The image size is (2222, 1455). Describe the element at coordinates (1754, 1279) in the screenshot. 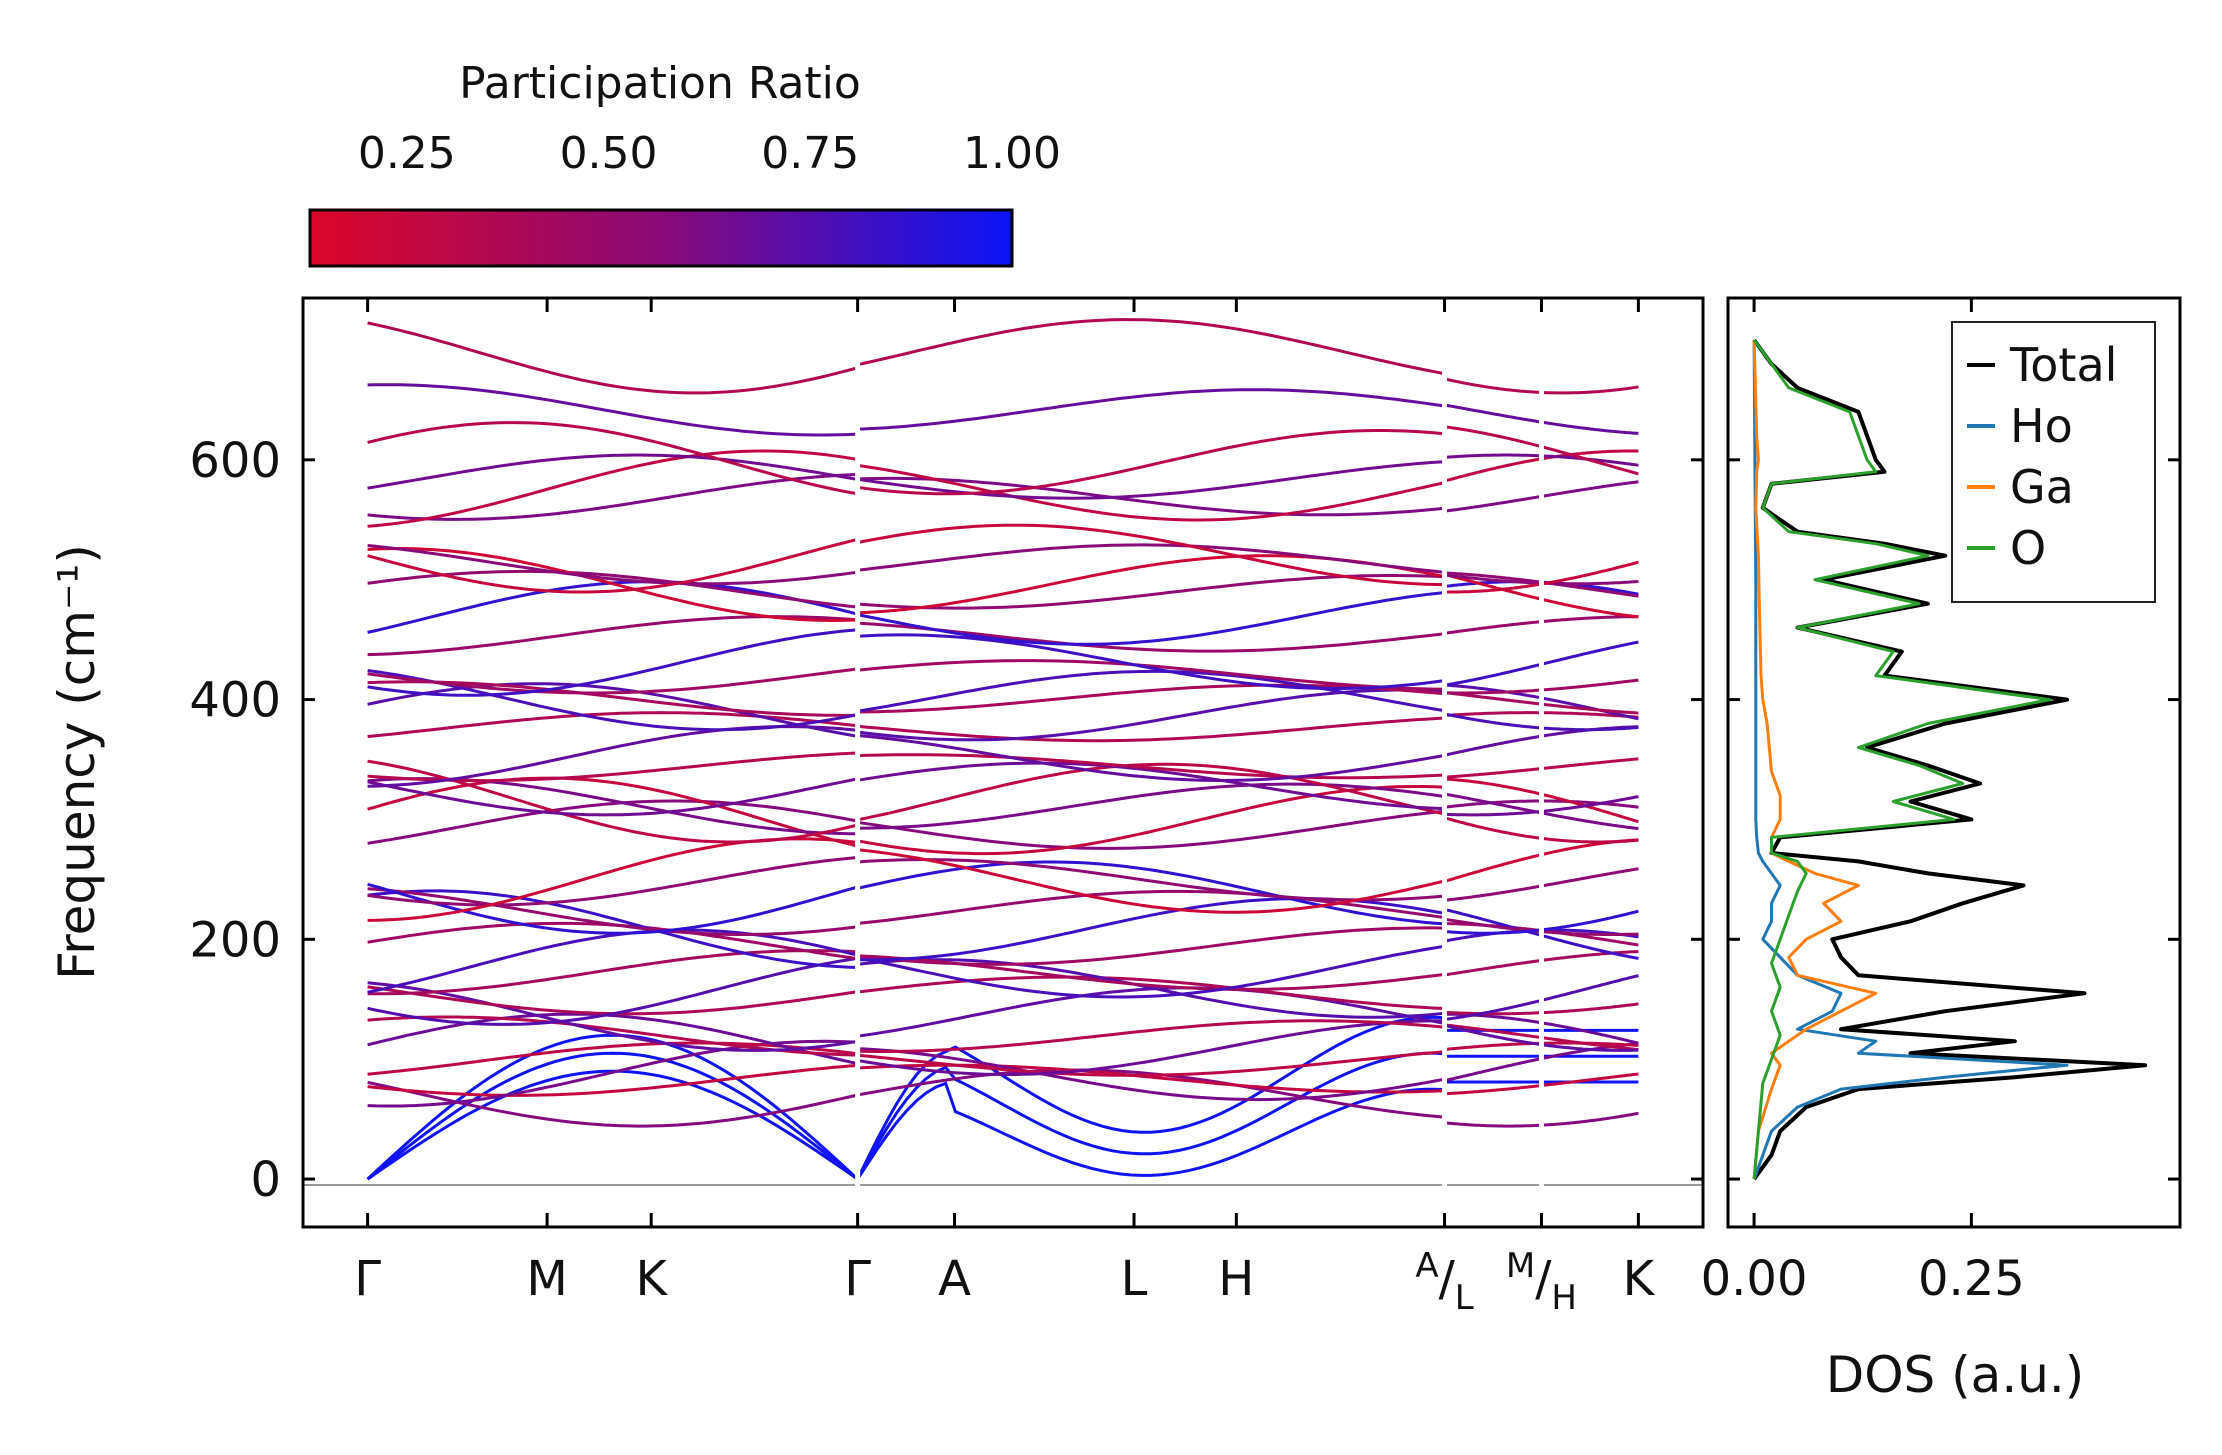

I see `dos-x-tick-label: 0.00` at that location.